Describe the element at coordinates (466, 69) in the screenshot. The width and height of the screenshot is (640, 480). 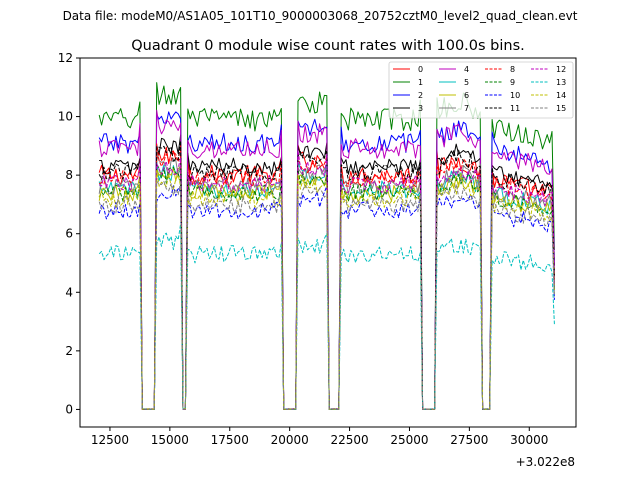
I see `legend-label-4: 4` at that location.